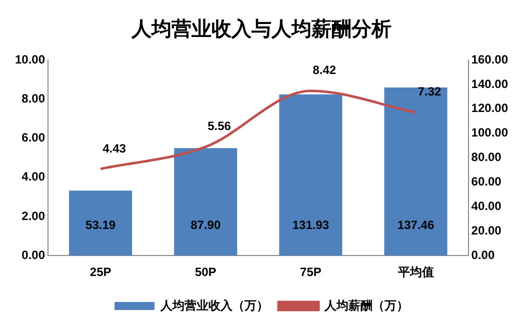 The image size is (523, 330). Describe the element at coordinates (258, 130) in the screenshot. I see `line-series` at that location.